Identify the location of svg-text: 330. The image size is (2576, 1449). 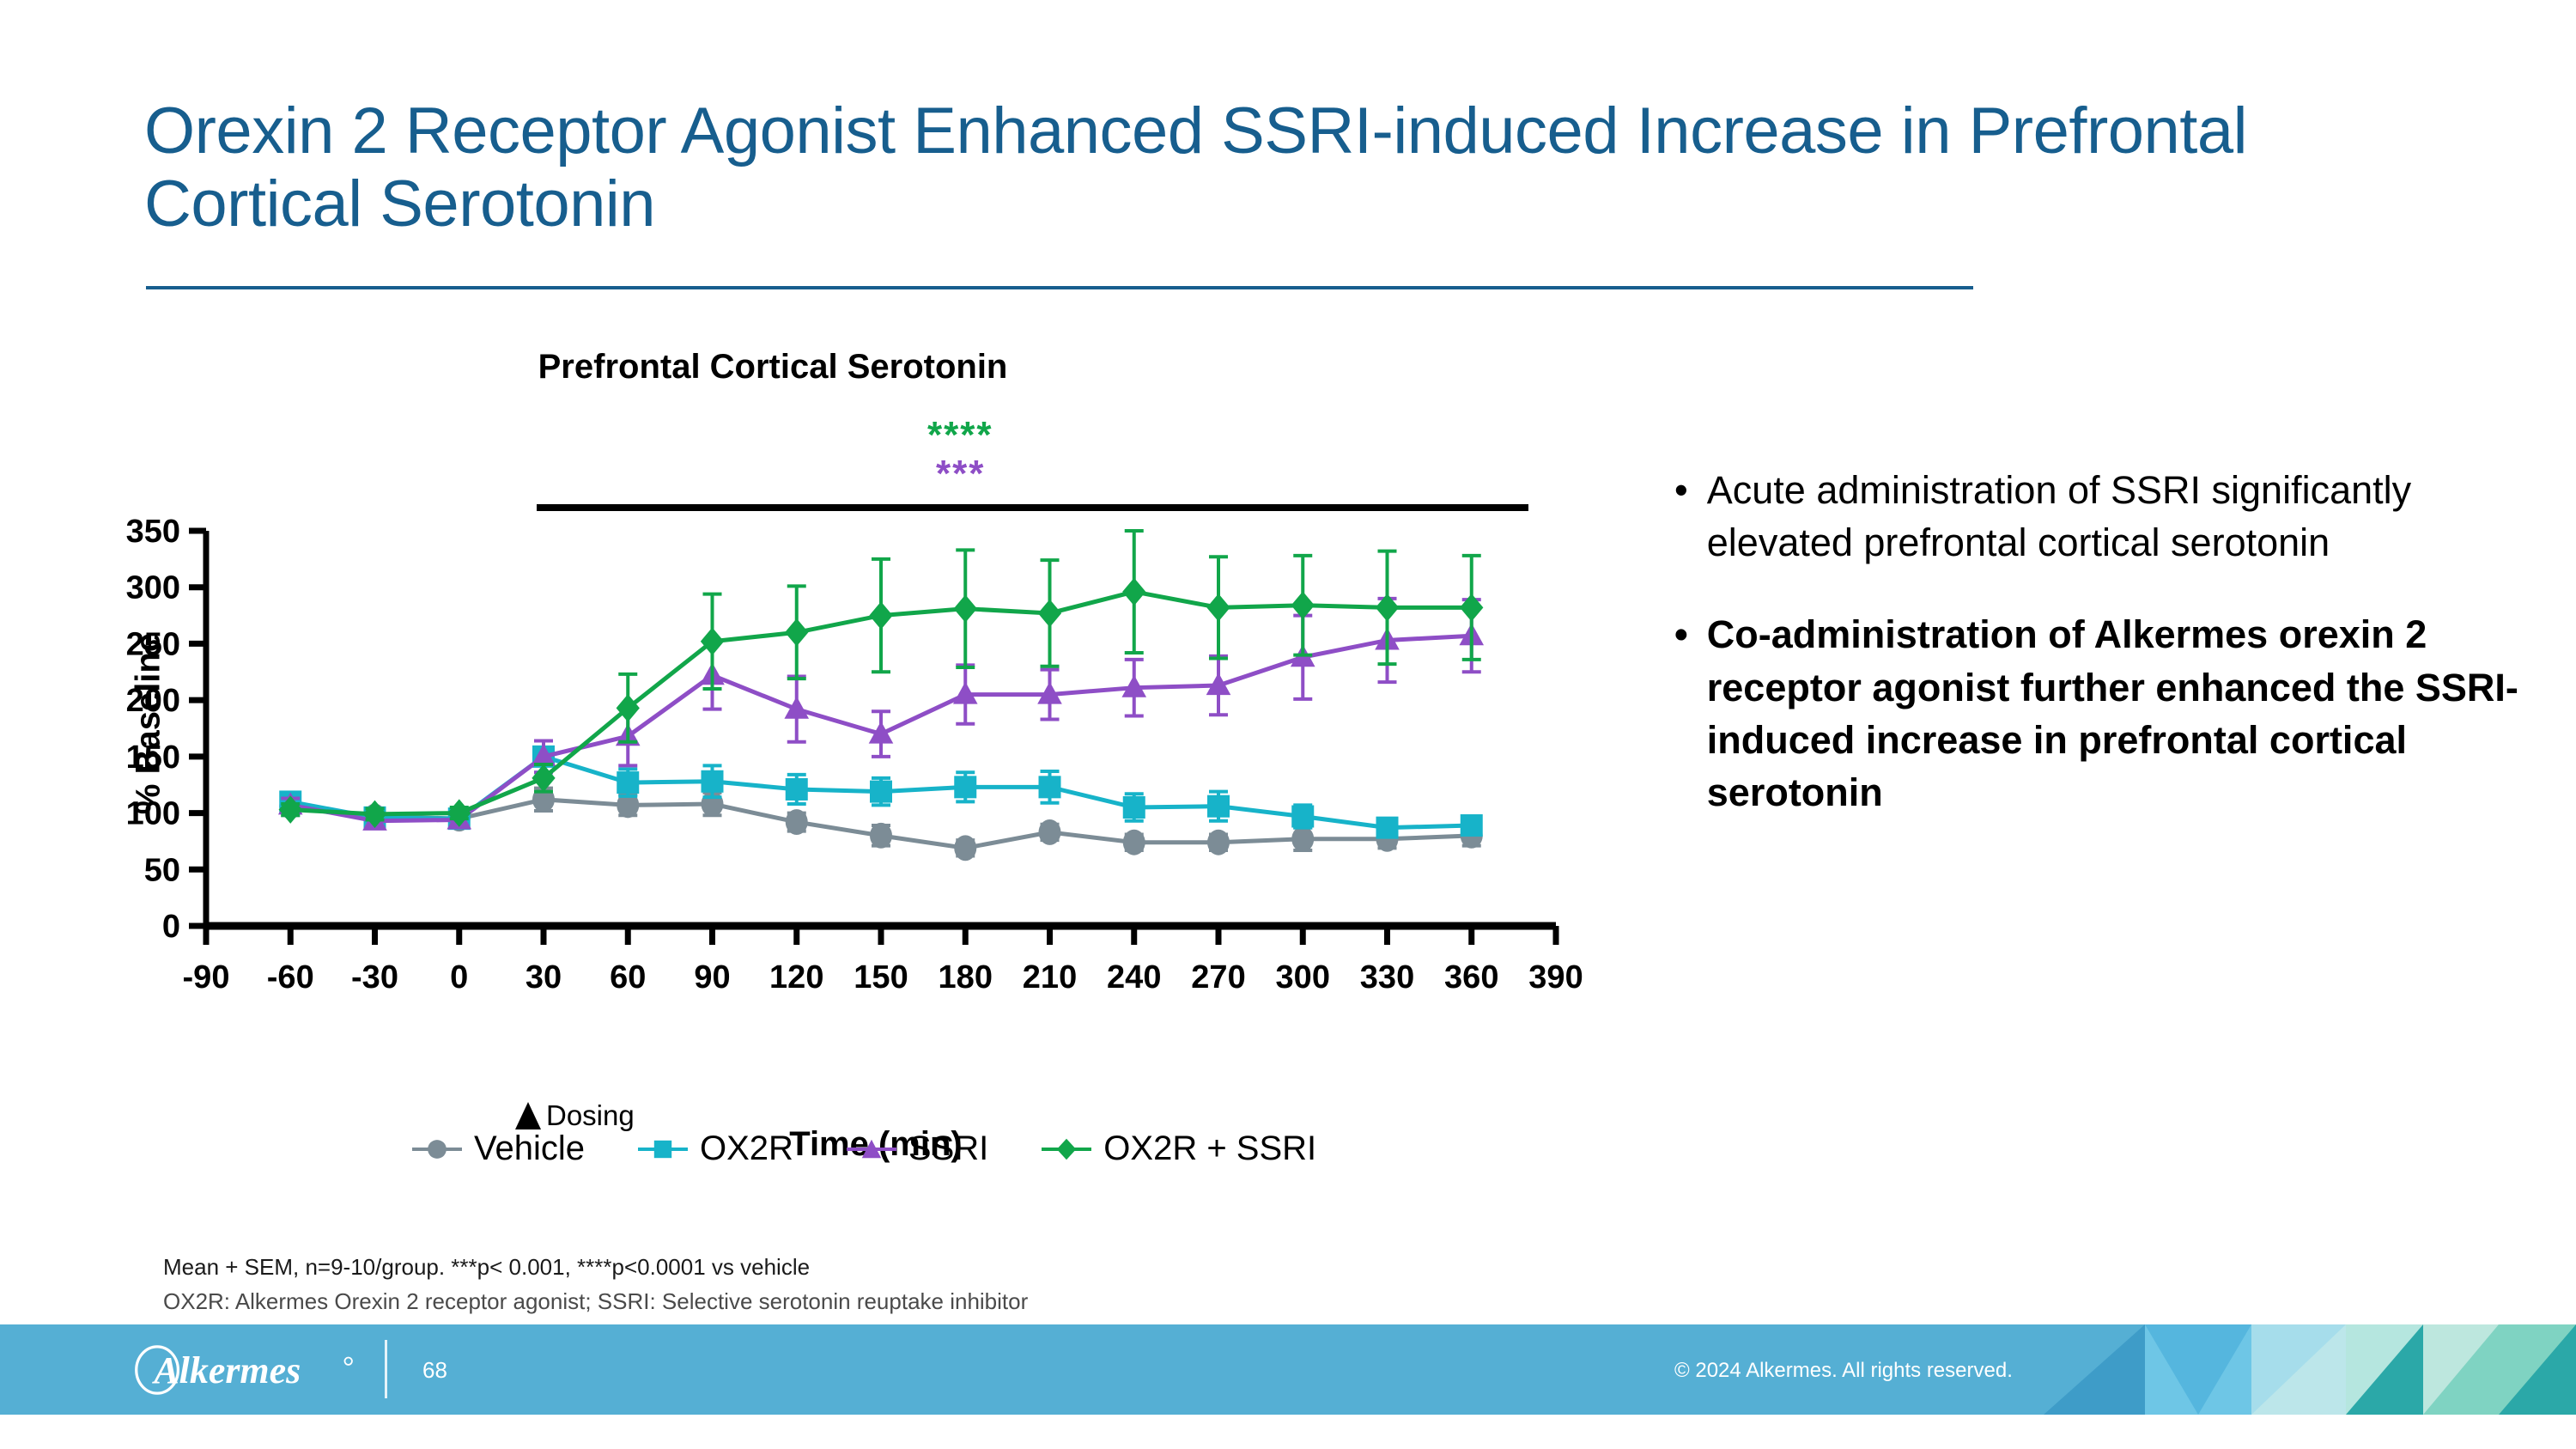
(1387, 977).